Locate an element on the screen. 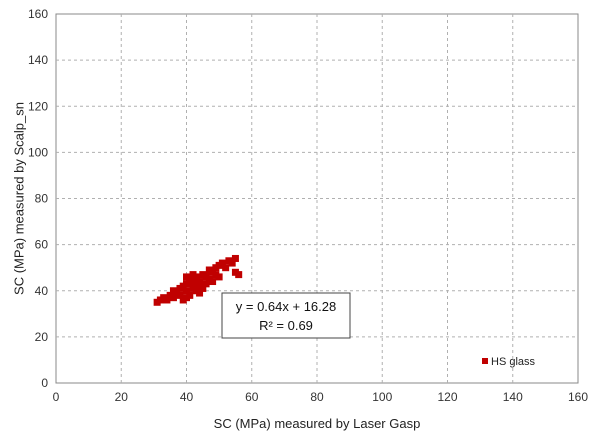 This screenshot has height=439, width=600. x-tick-label: 80 is located at coordinates (317, 397).